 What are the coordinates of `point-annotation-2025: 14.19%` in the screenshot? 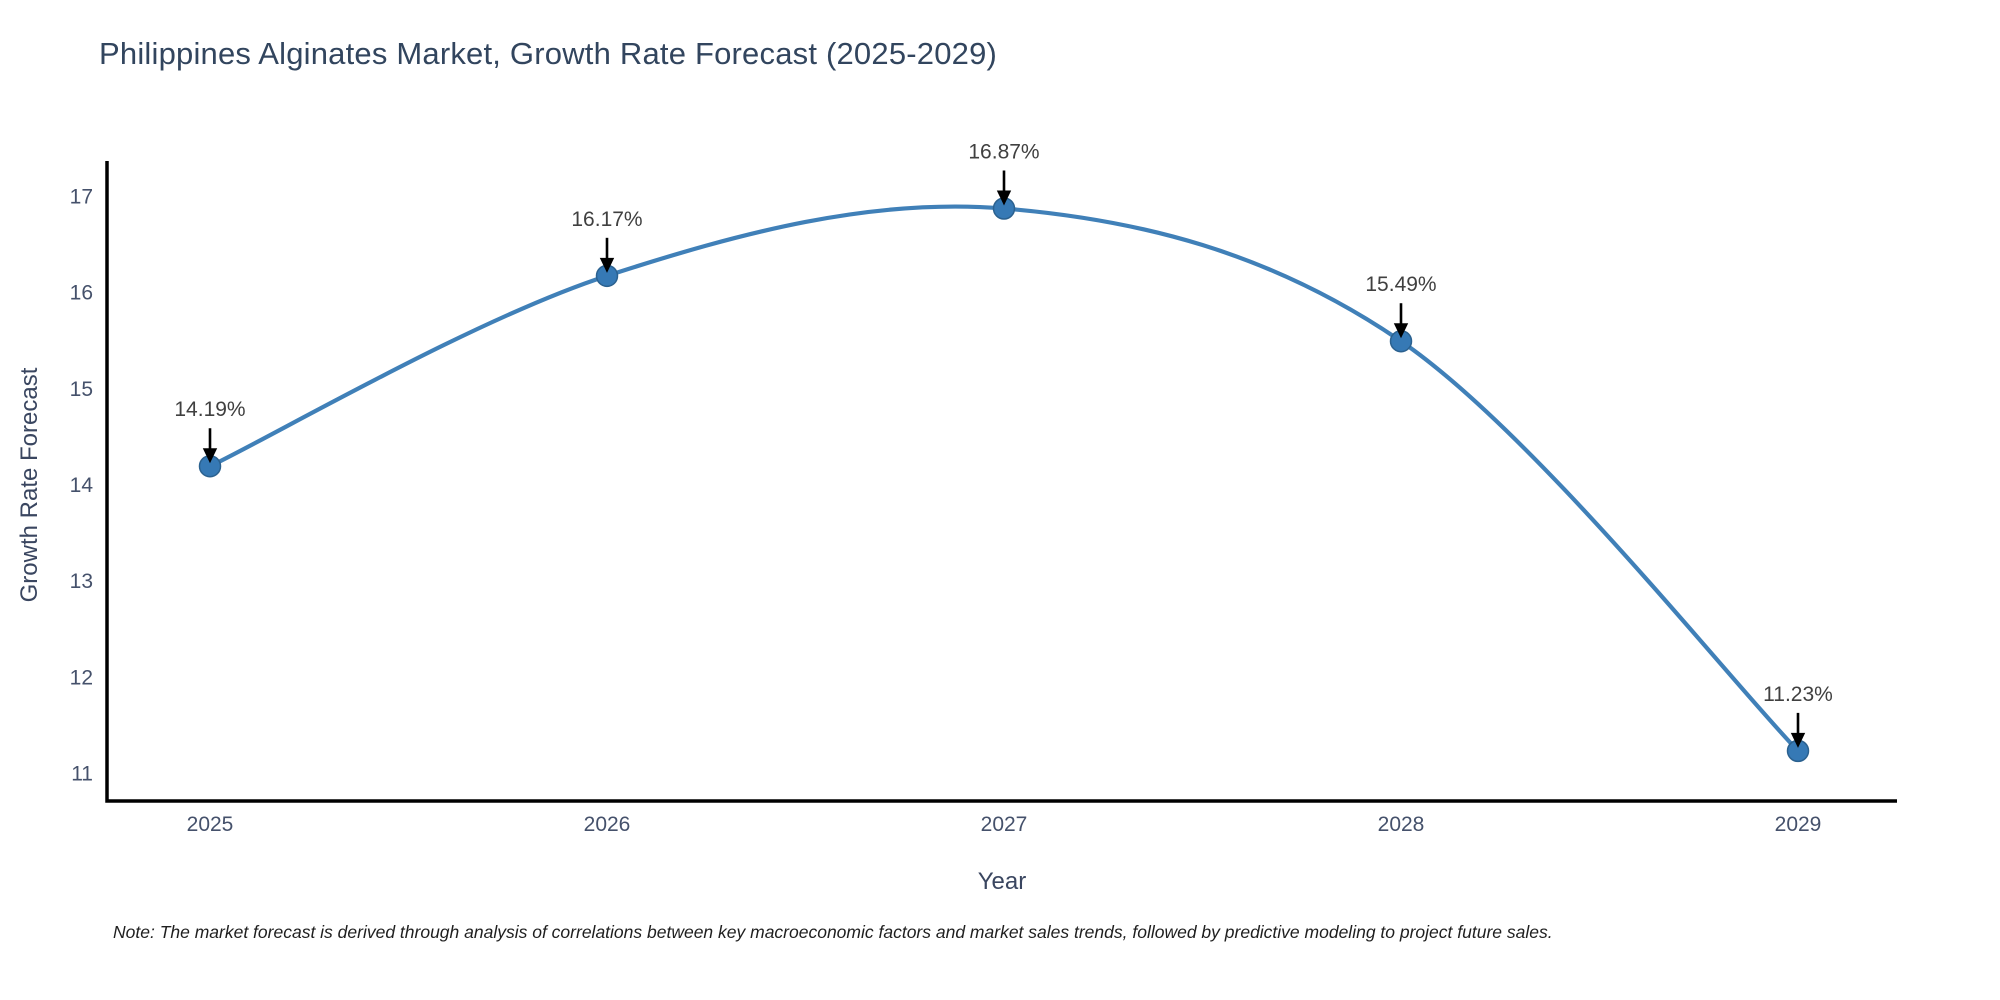 It's located at (210, 431).